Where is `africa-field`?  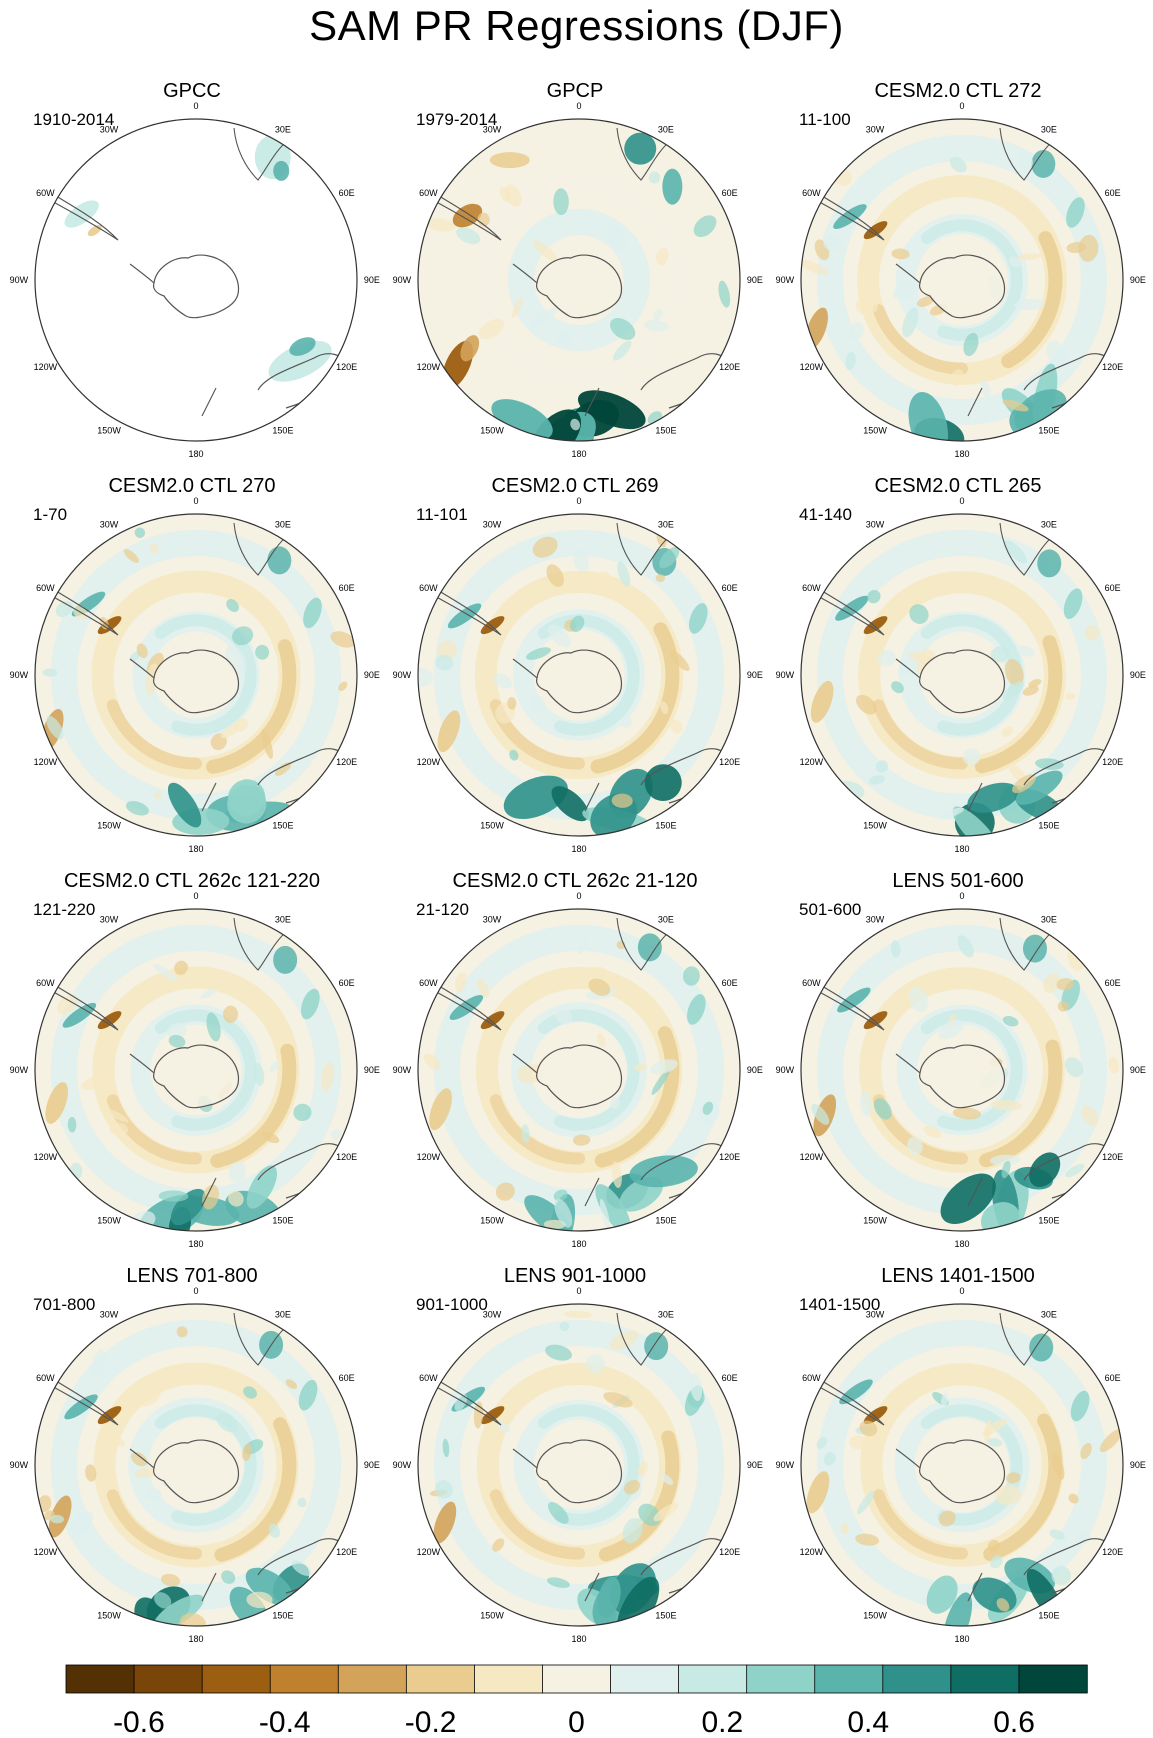 africa-field is located at coordinates (281, 170).